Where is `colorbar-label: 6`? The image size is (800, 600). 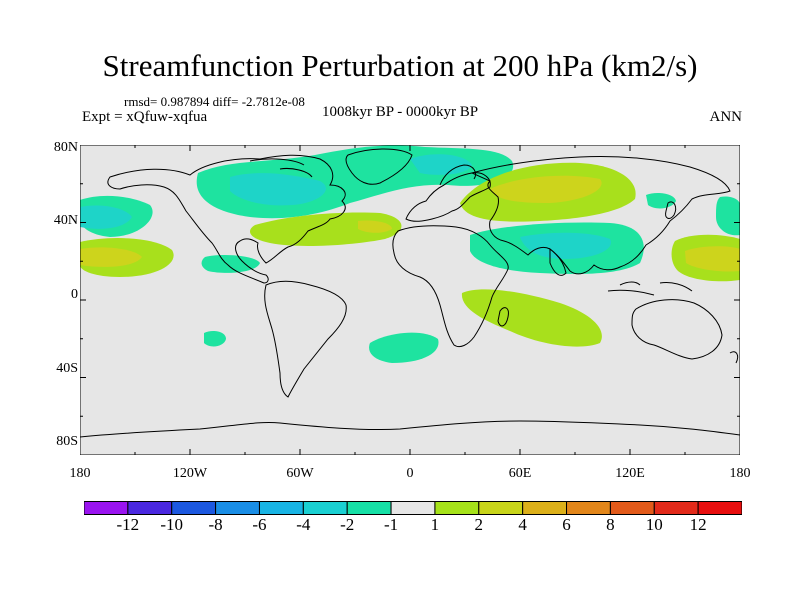 colorbar-label: 6 is located at coordinates (566, 524).